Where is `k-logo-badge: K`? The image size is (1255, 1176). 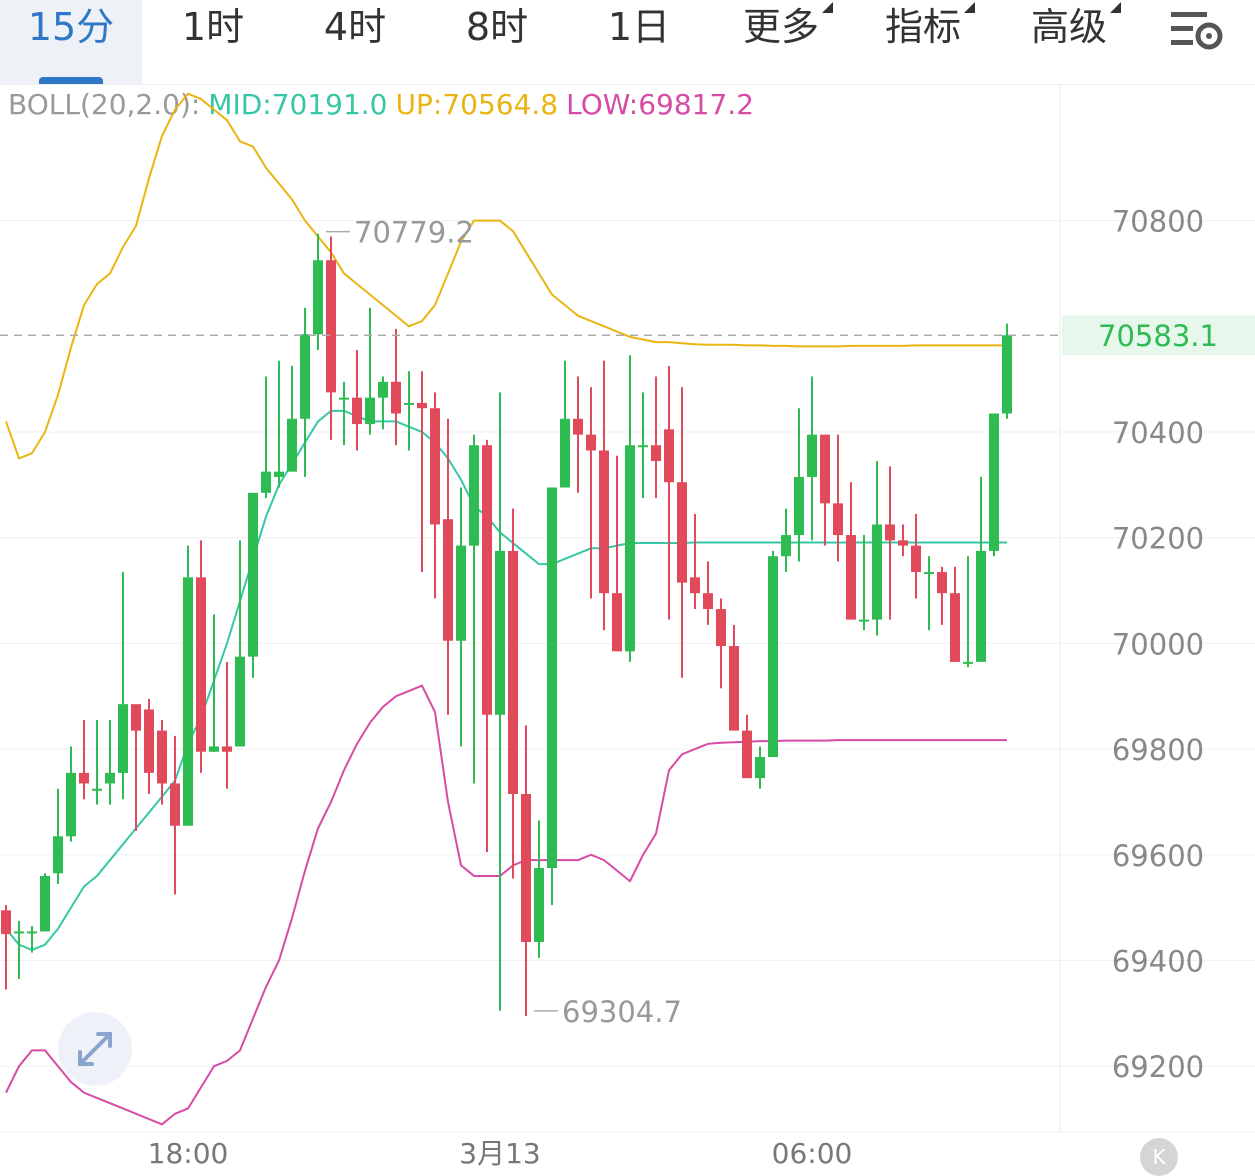
k-logo-badge: K is located at coordinates (1159, 1157).